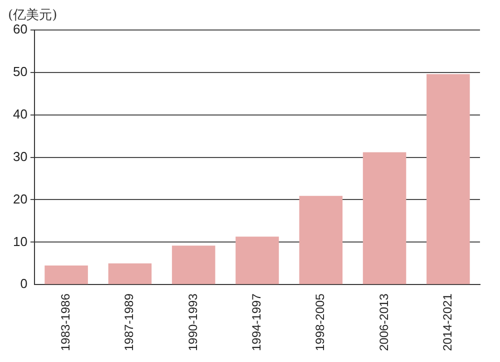  What do you see at coordinates (33, 14) in the screenshot?
I see `y-axis-title: (亿美元)` at bounding box center [33, 14].